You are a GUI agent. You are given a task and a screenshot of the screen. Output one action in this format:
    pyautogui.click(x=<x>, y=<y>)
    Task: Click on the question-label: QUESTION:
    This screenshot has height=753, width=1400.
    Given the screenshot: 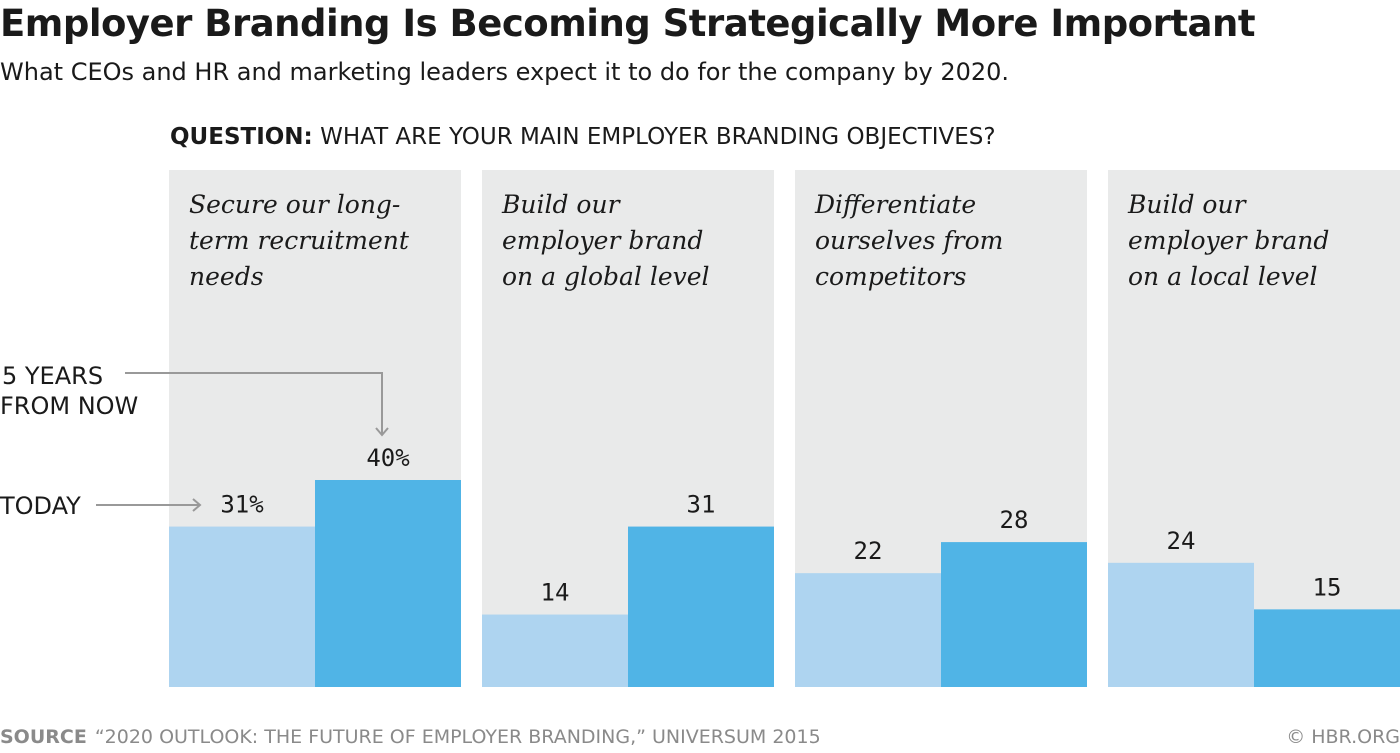 What is the action you would take?
    pyautogui.click(x=241, y=137)
    